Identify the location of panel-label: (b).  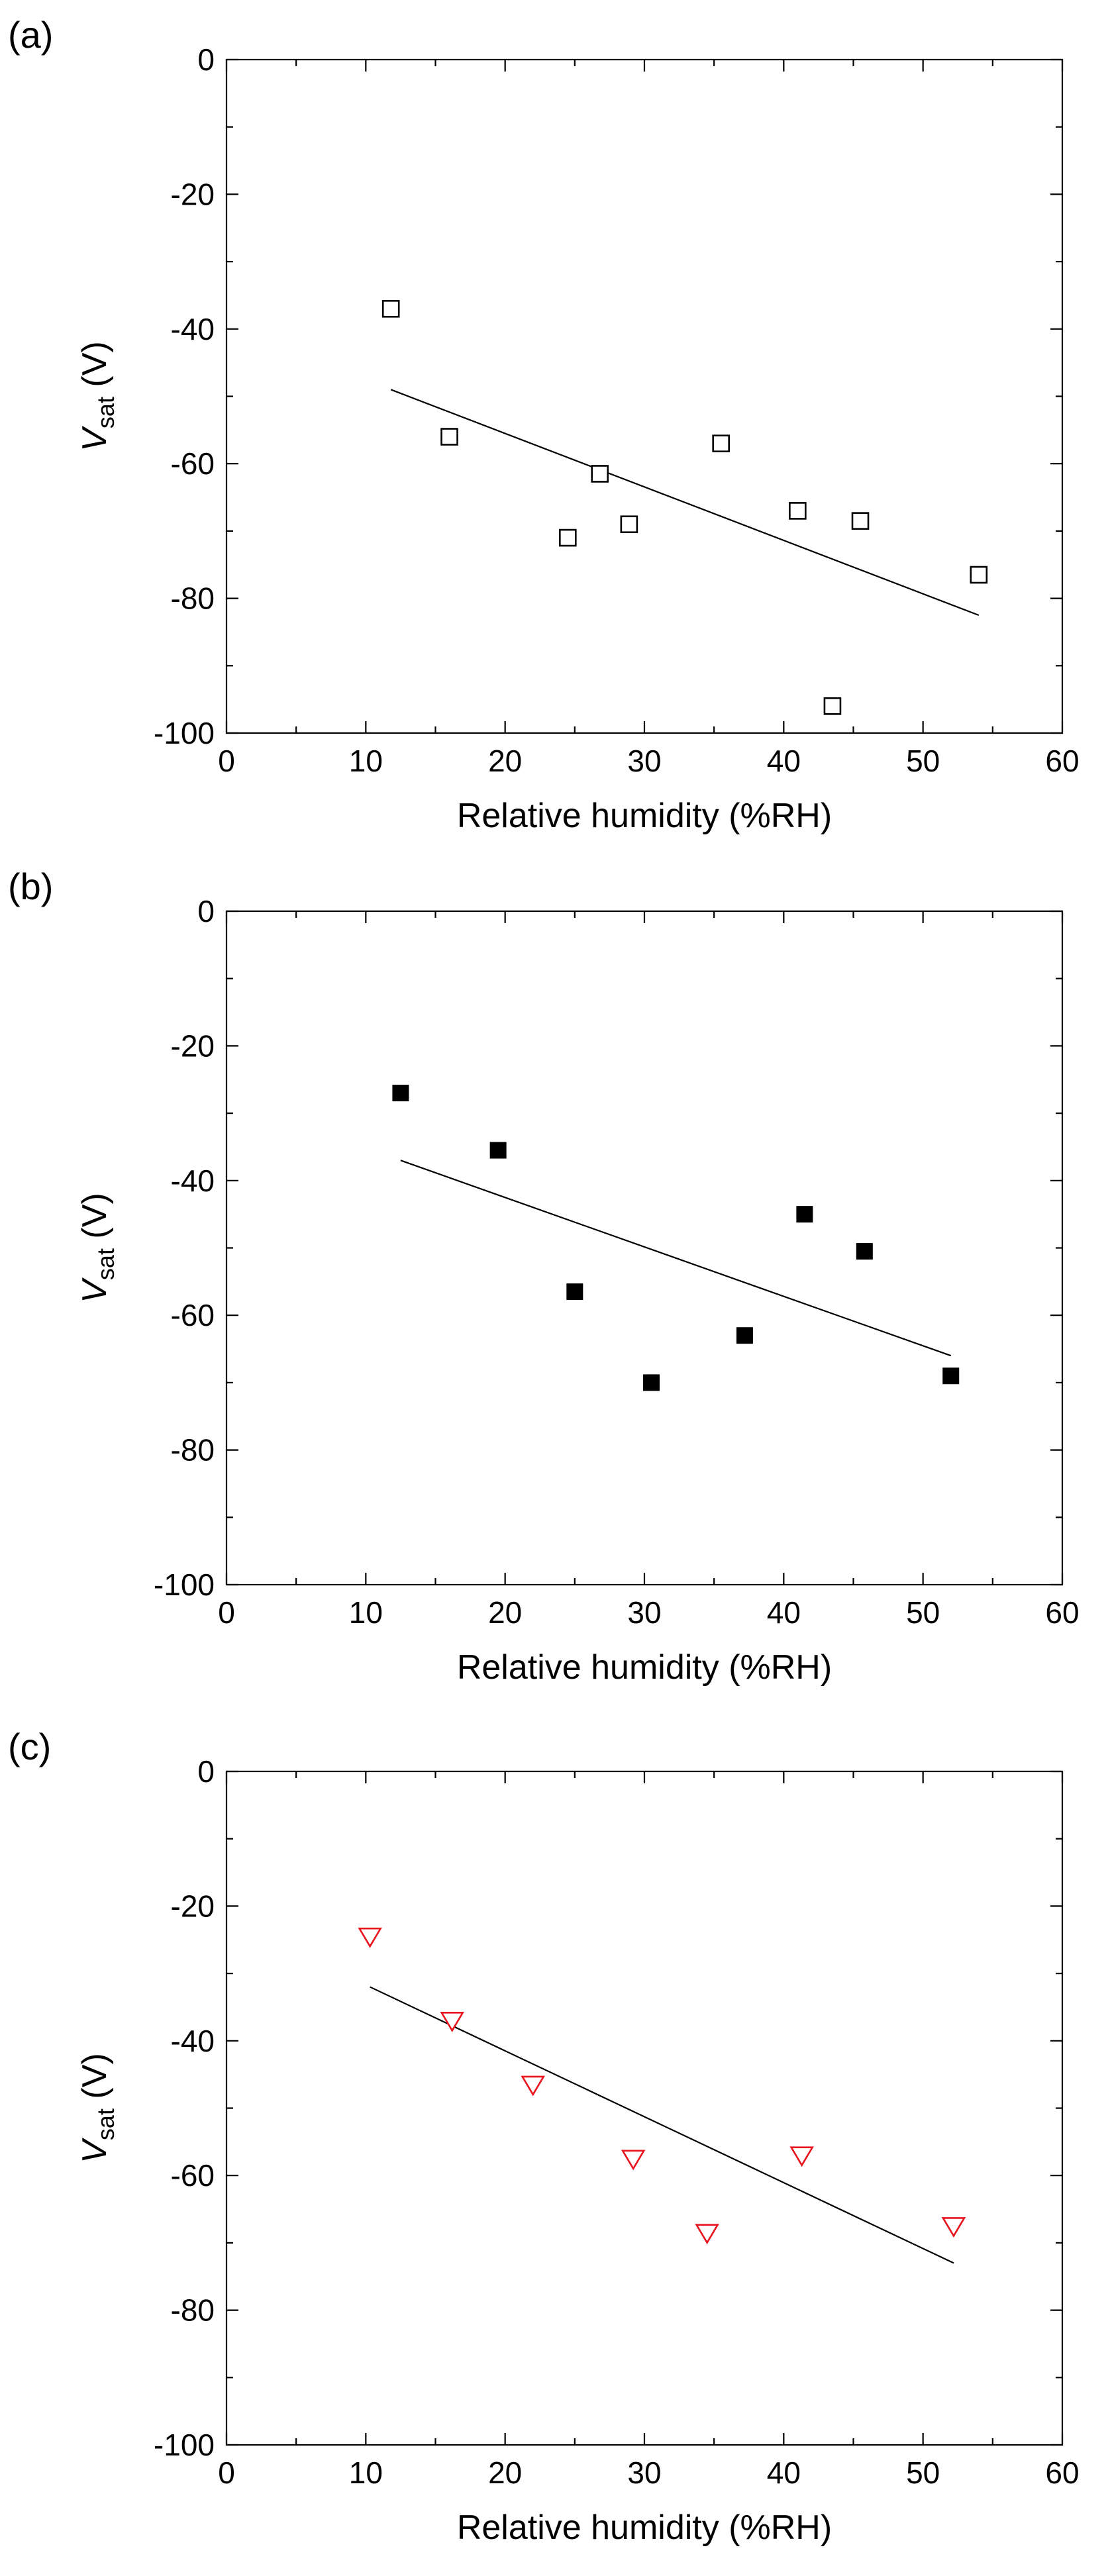
(30, 886).